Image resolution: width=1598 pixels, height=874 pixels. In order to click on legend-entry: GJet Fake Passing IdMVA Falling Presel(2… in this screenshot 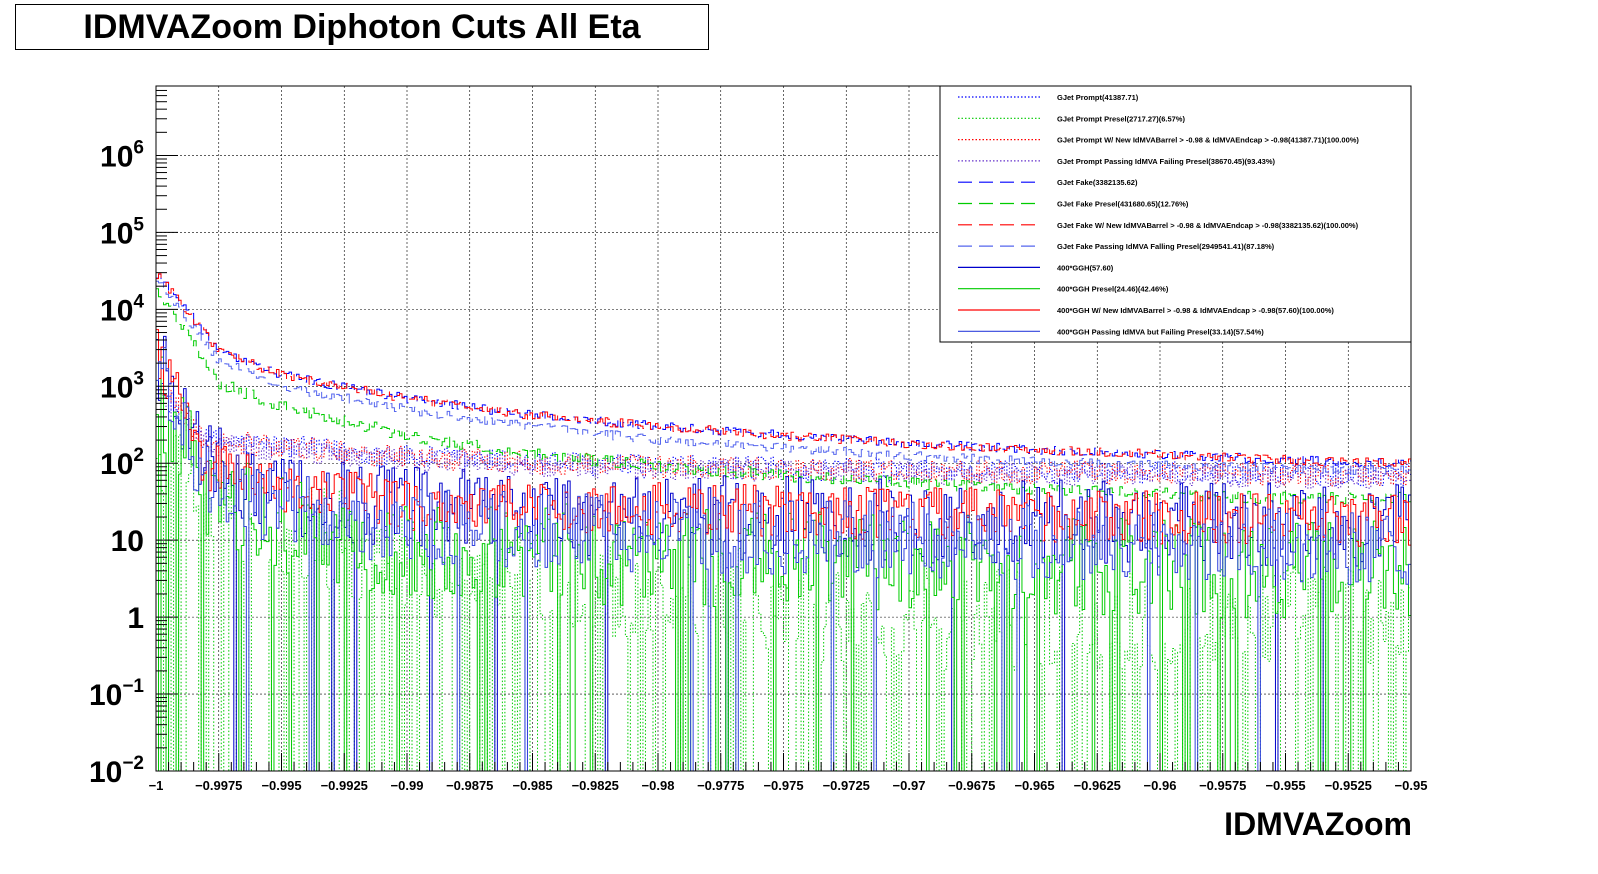, I will do `click(1166, 246)`.